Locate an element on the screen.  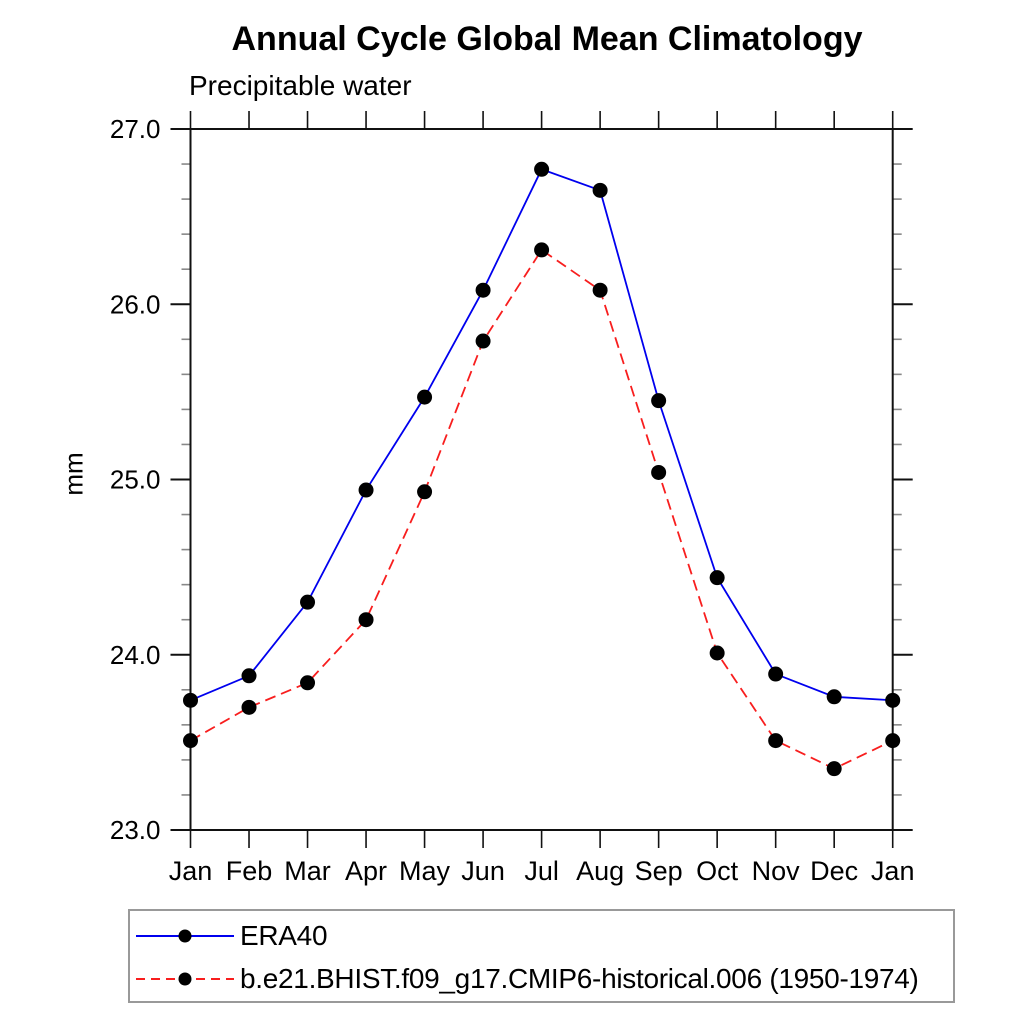
x-tick-label: May is located at coordinates (425, 871).